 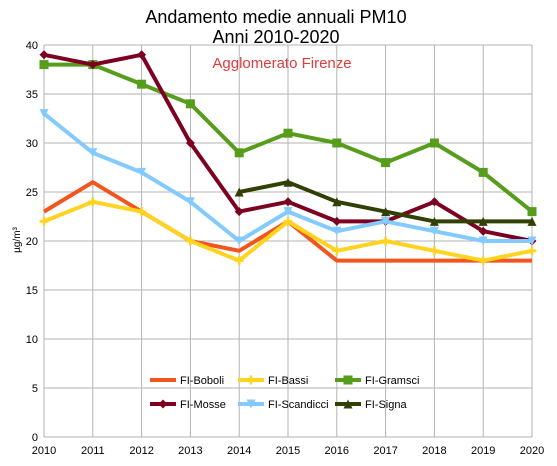 What do you see at coordinates (32, 46) in the screenshot?
I see `y-tick-label: 40` at bounding box center [32, 46].